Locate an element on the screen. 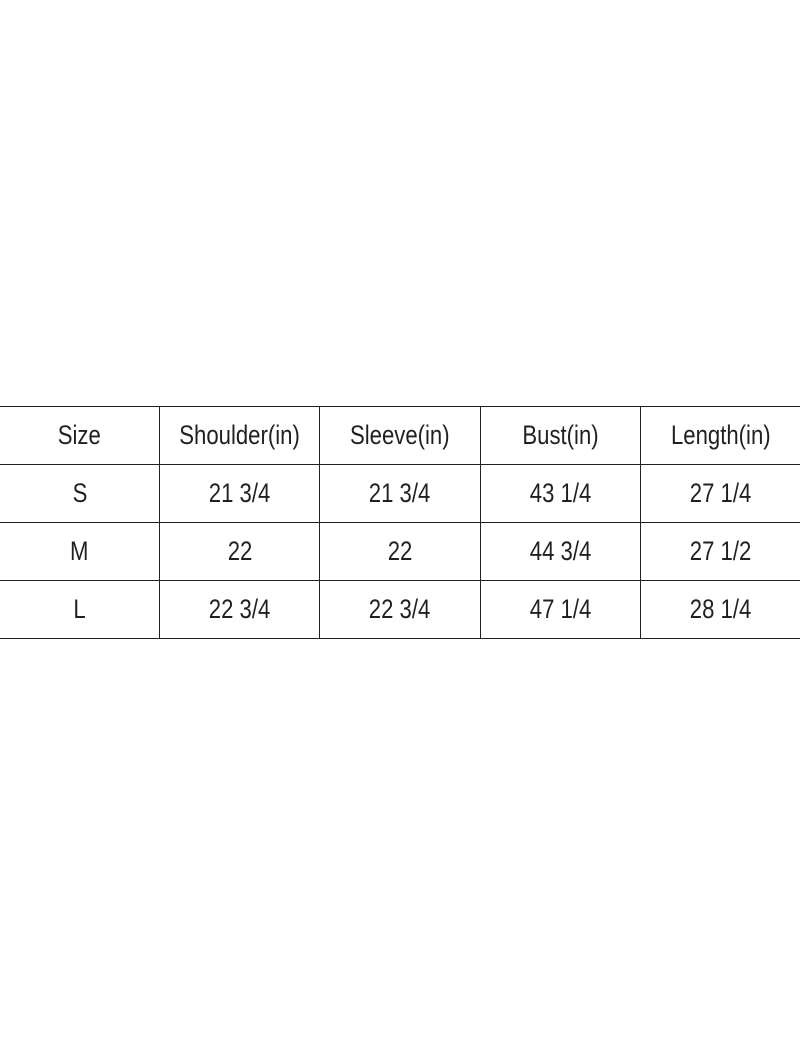 The image size is (800, 1050). cell-text: 27 1/2 is located at coordinates (720, 551).